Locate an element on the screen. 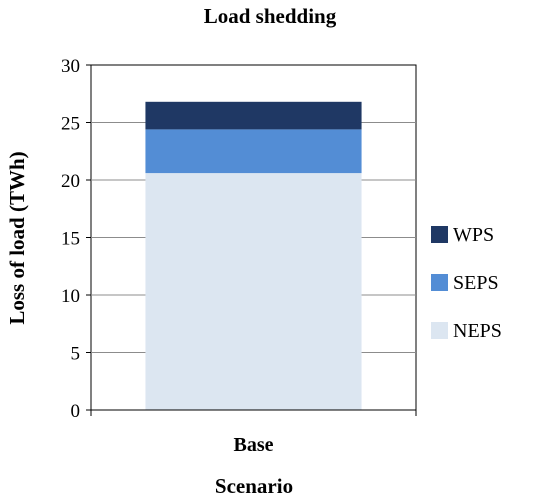  legend-label-neps: NEPS is located at coordinates (477, 331).